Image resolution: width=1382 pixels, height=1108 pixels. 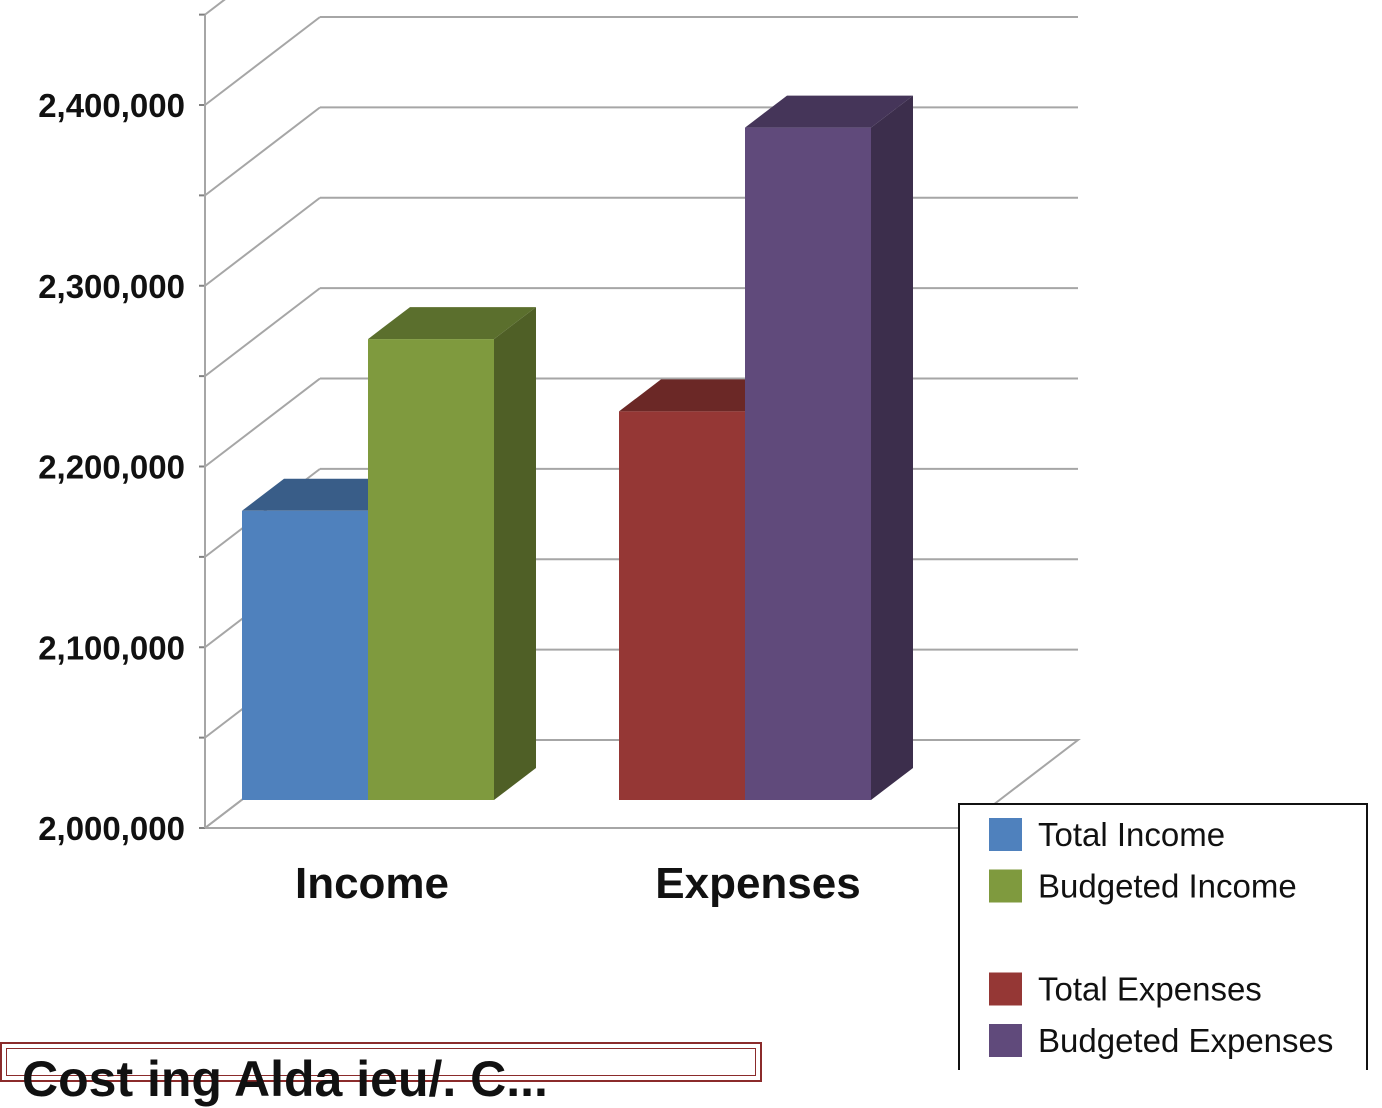 What do you see at coordinates (1167, 886) in the screenshot?
I see `legend-label: Budgeted Income` at bounding box center [1167, 886].